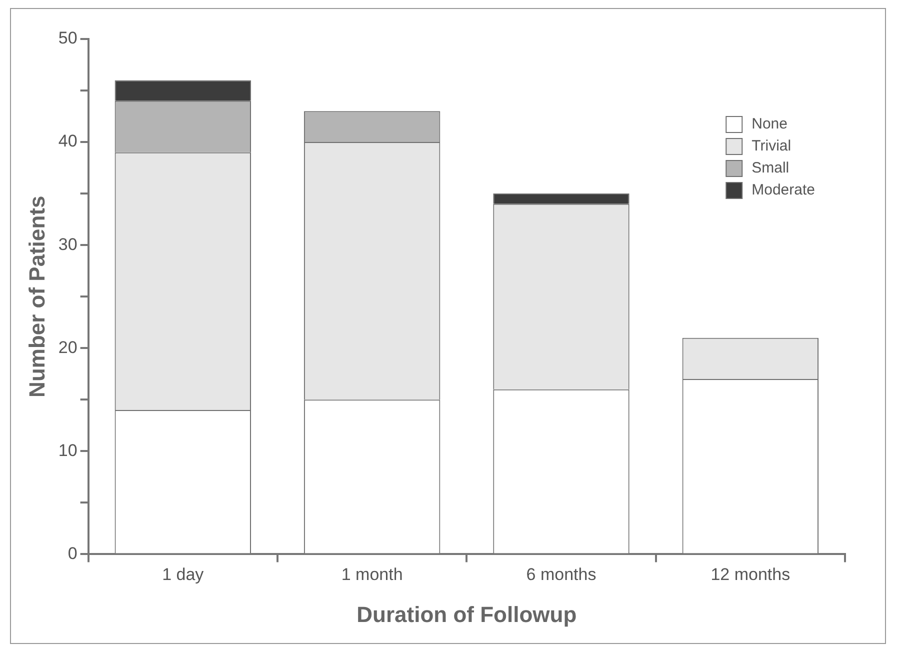 The image size is (898, 653). Describe the element at coordinates (771, 168) in the screenshot. I see `legend-label: Small` at that location.